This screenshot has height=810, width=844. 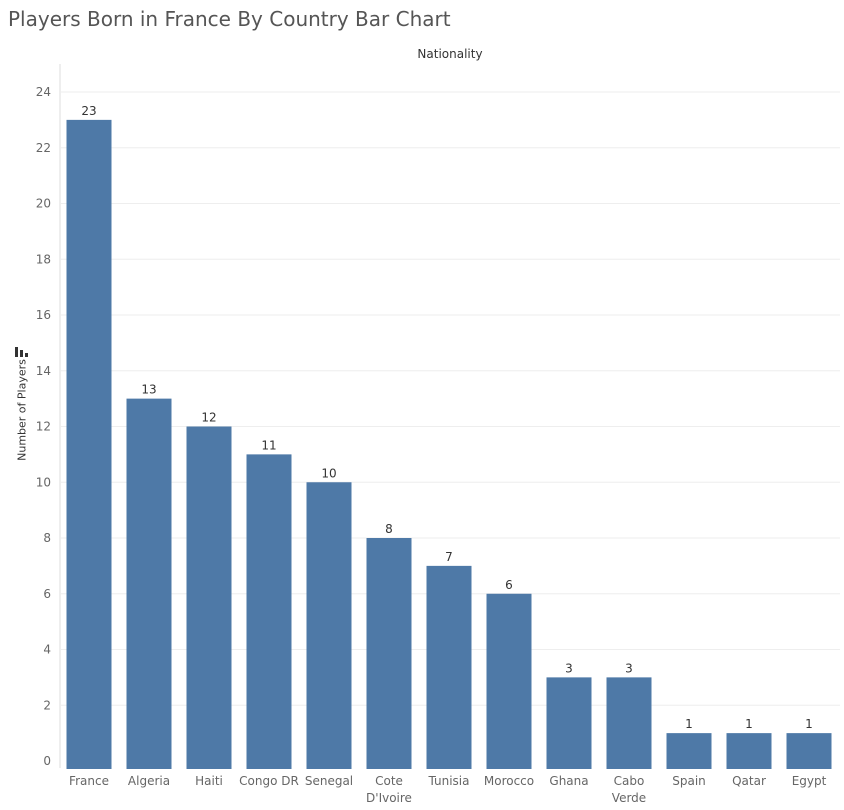 What do you see at coordinates (449, 781) in the screenshot?
I see `x-category-label: Tunisia` at bounding box center [449, 781].